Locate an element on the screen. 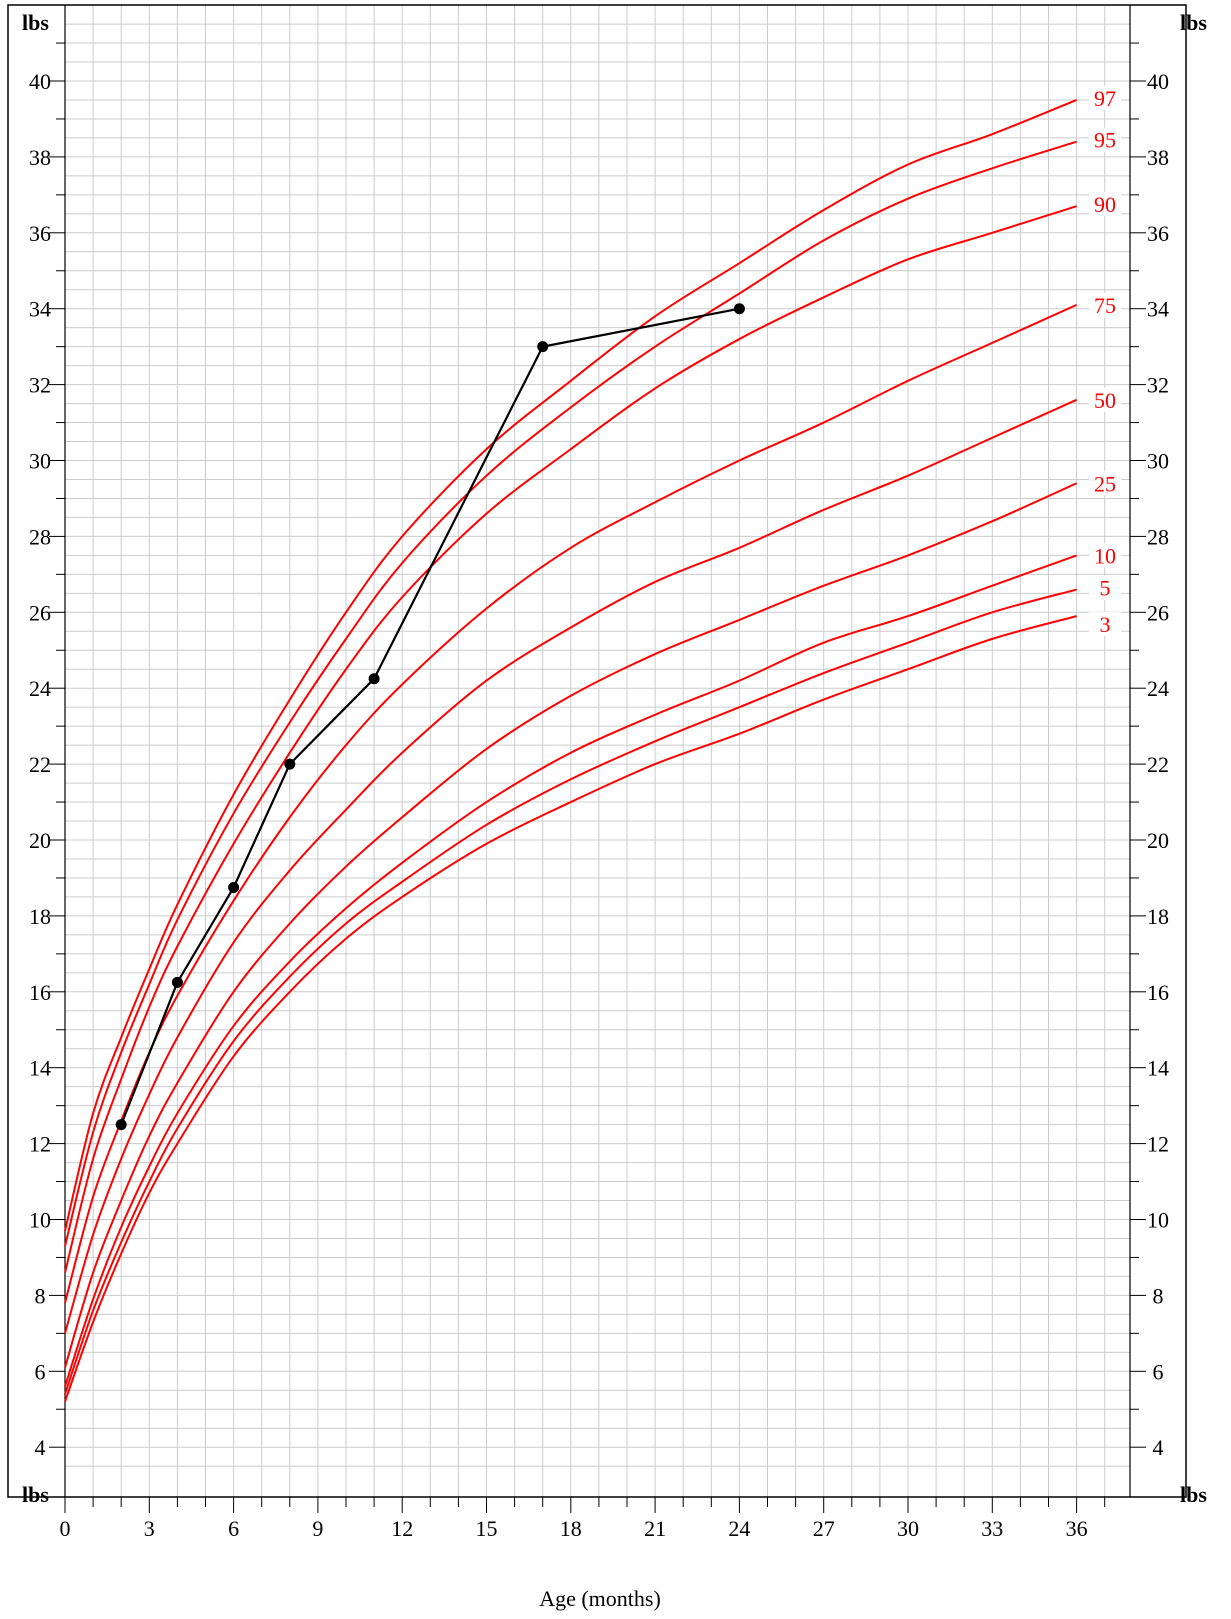  y-tick-label-left: 36 is located at coordinates (40, 233).